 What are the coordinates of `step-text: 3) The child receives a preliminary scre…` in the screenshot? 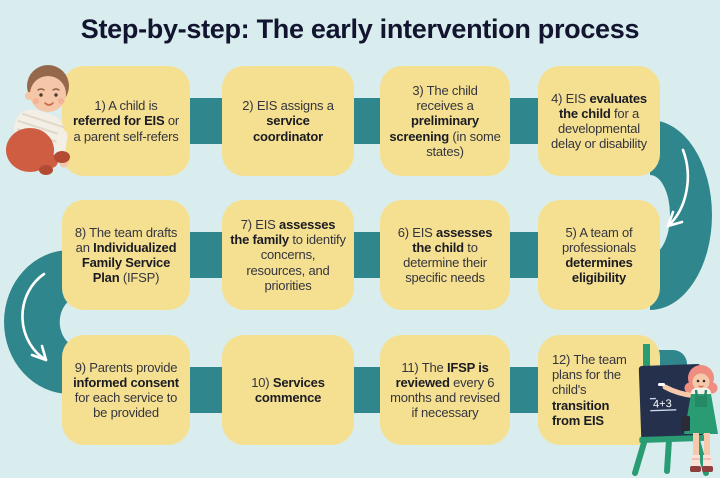 It's located at (445, 120).